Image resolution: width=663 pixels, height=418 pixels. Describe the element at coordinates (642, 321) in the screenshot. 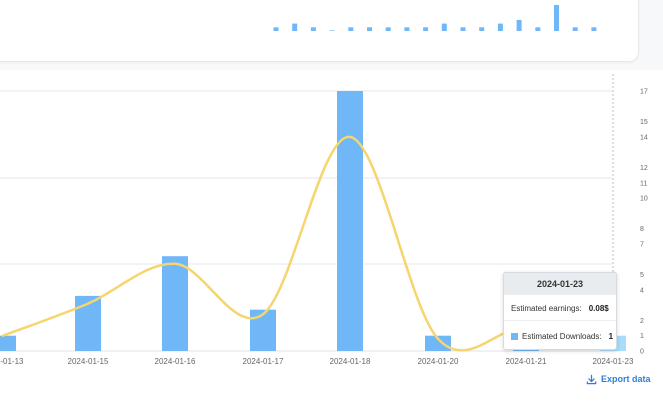

I see `y-tick-label: 2` at that location.